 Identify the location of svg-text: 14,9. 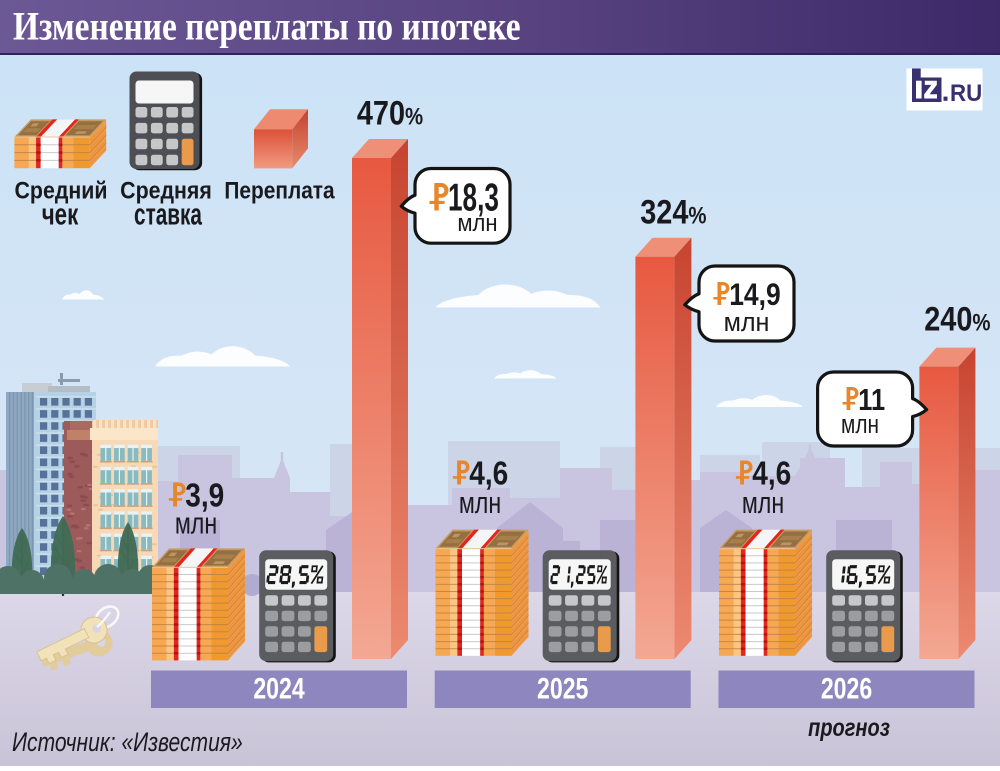
(754, 295).